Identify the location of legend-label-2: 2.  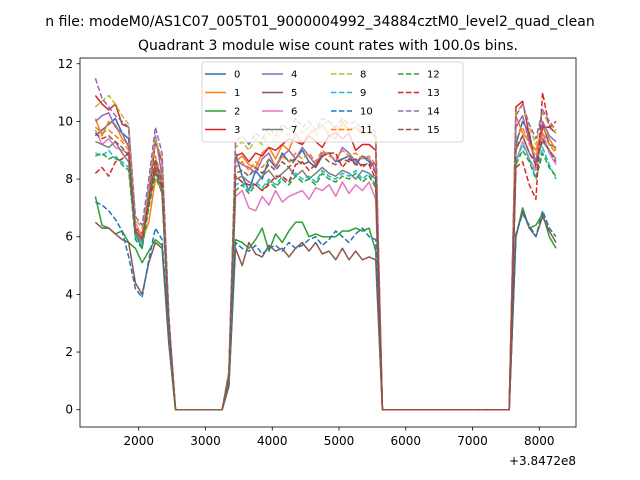
(237, 112).